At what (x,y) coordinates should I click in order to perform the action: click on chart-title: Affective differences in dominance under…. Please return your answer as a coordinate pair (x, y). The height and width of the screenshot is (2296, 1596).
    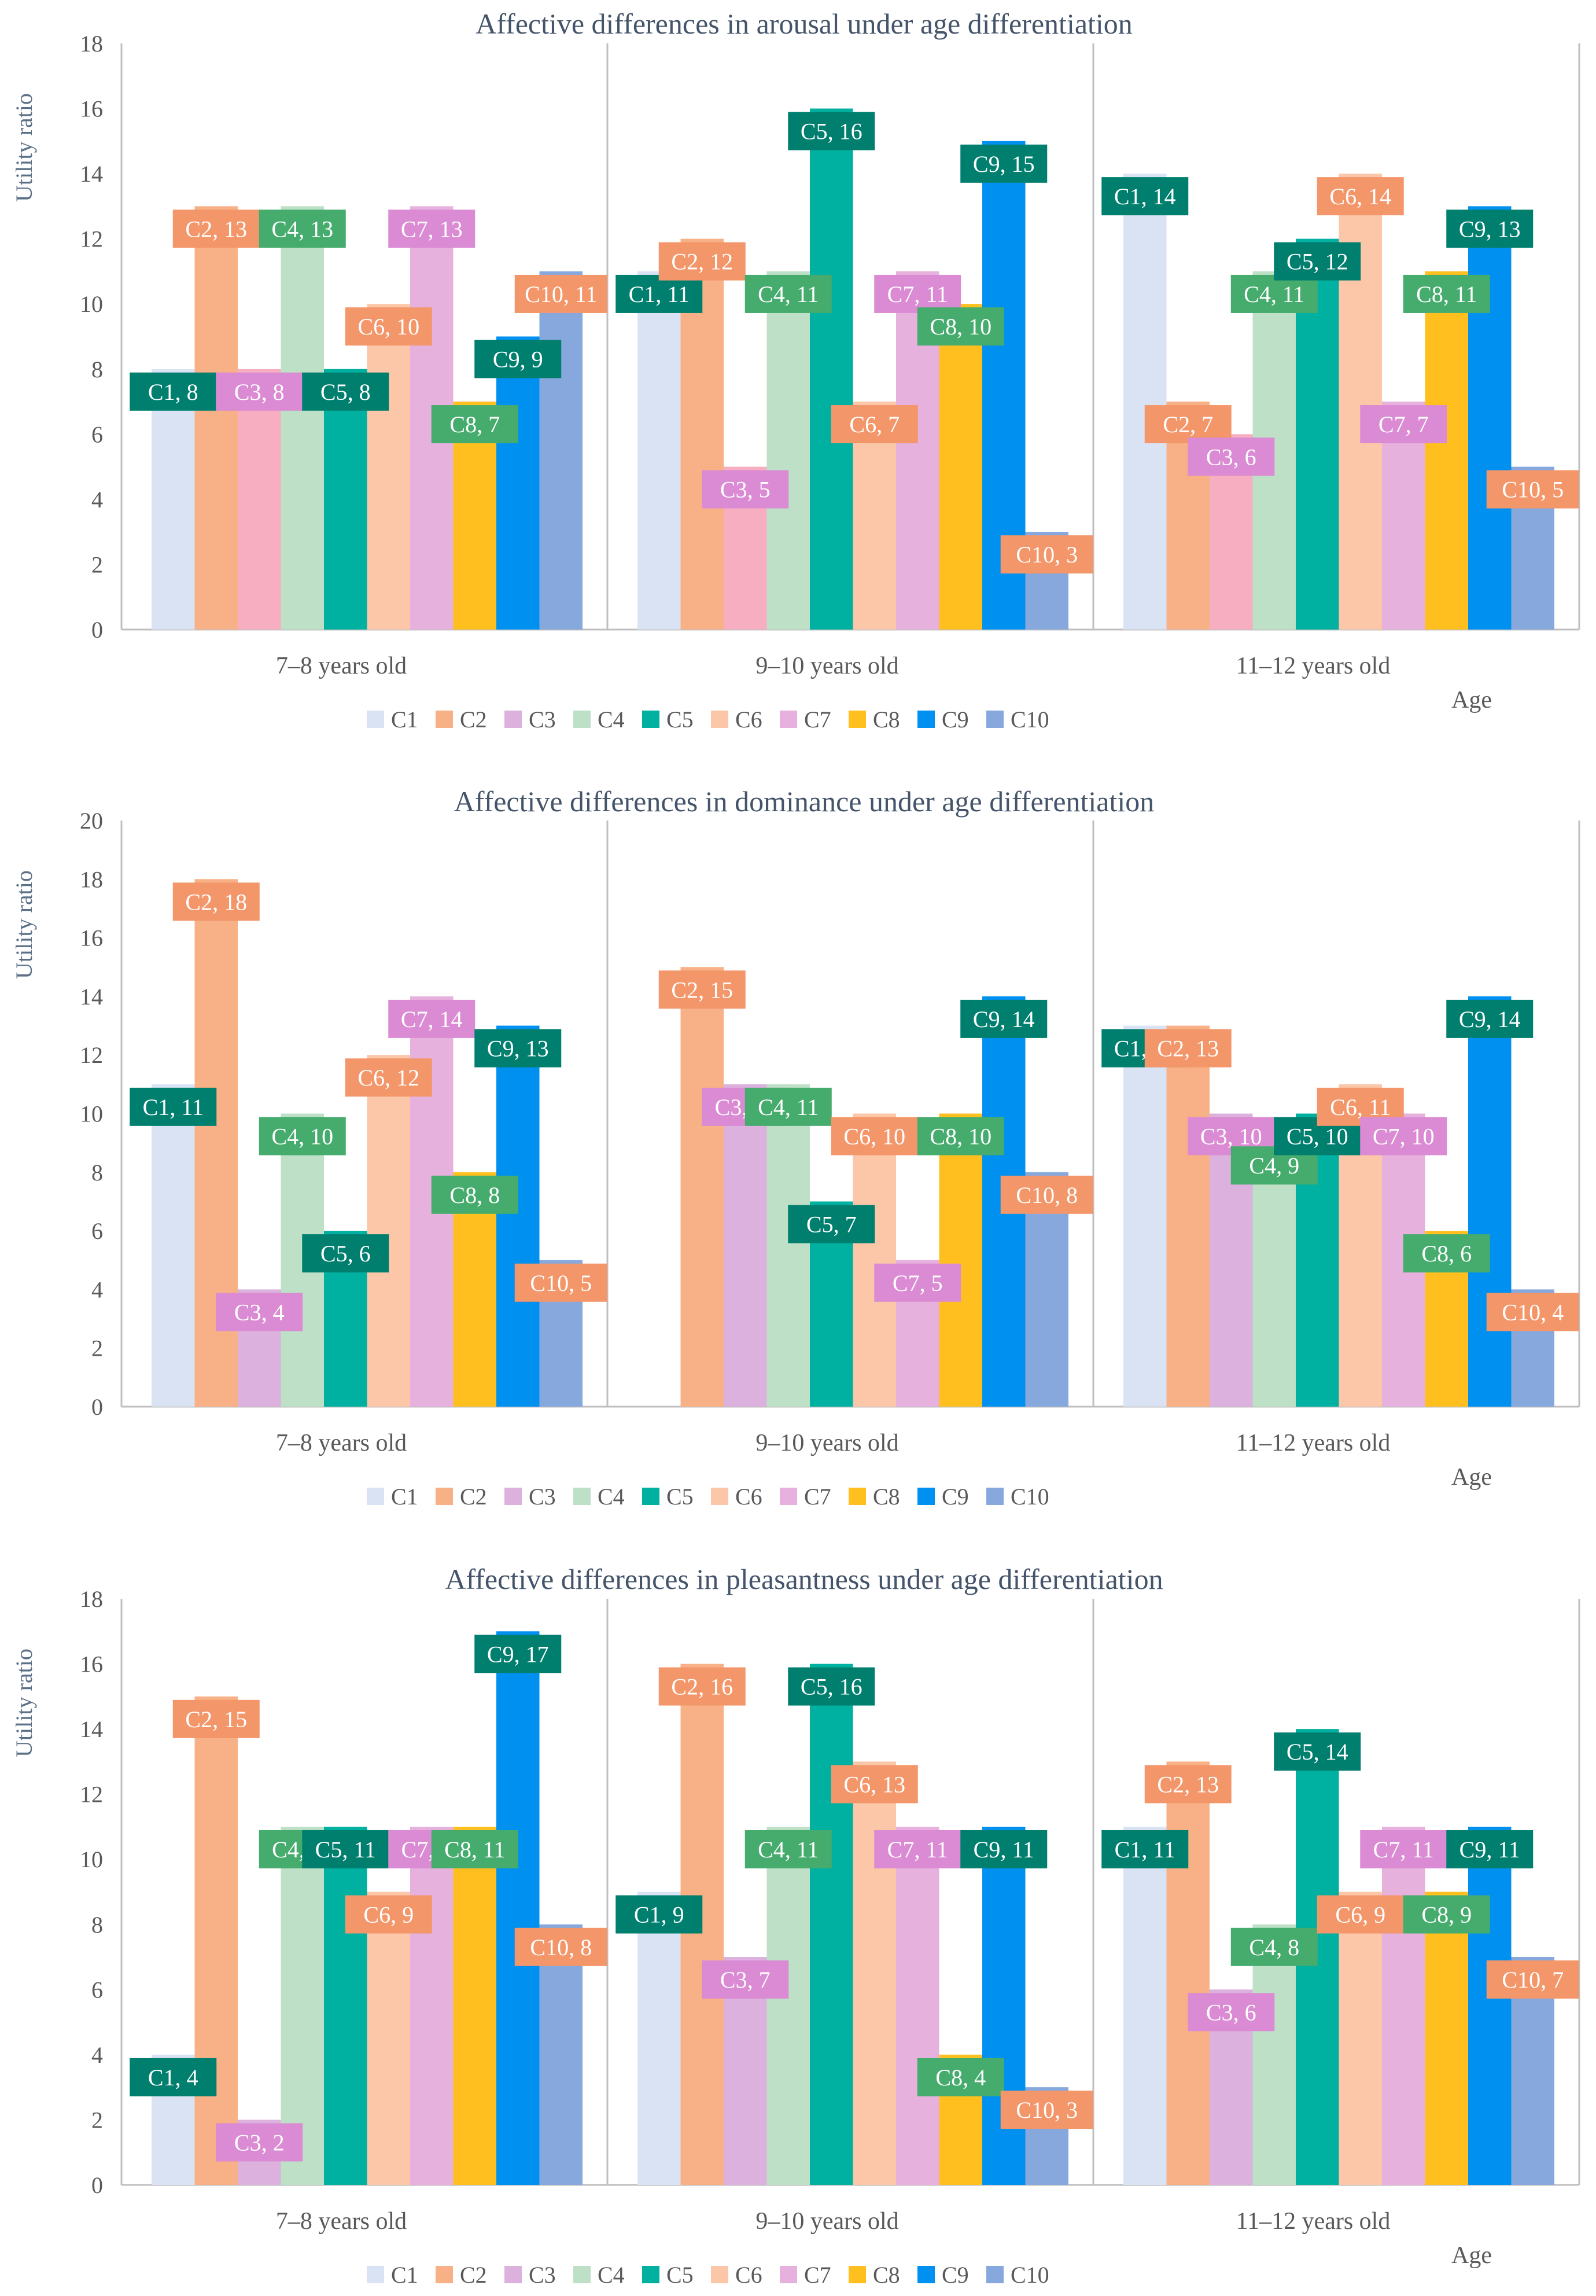
    Looking at the image, I should click on (804, 801).